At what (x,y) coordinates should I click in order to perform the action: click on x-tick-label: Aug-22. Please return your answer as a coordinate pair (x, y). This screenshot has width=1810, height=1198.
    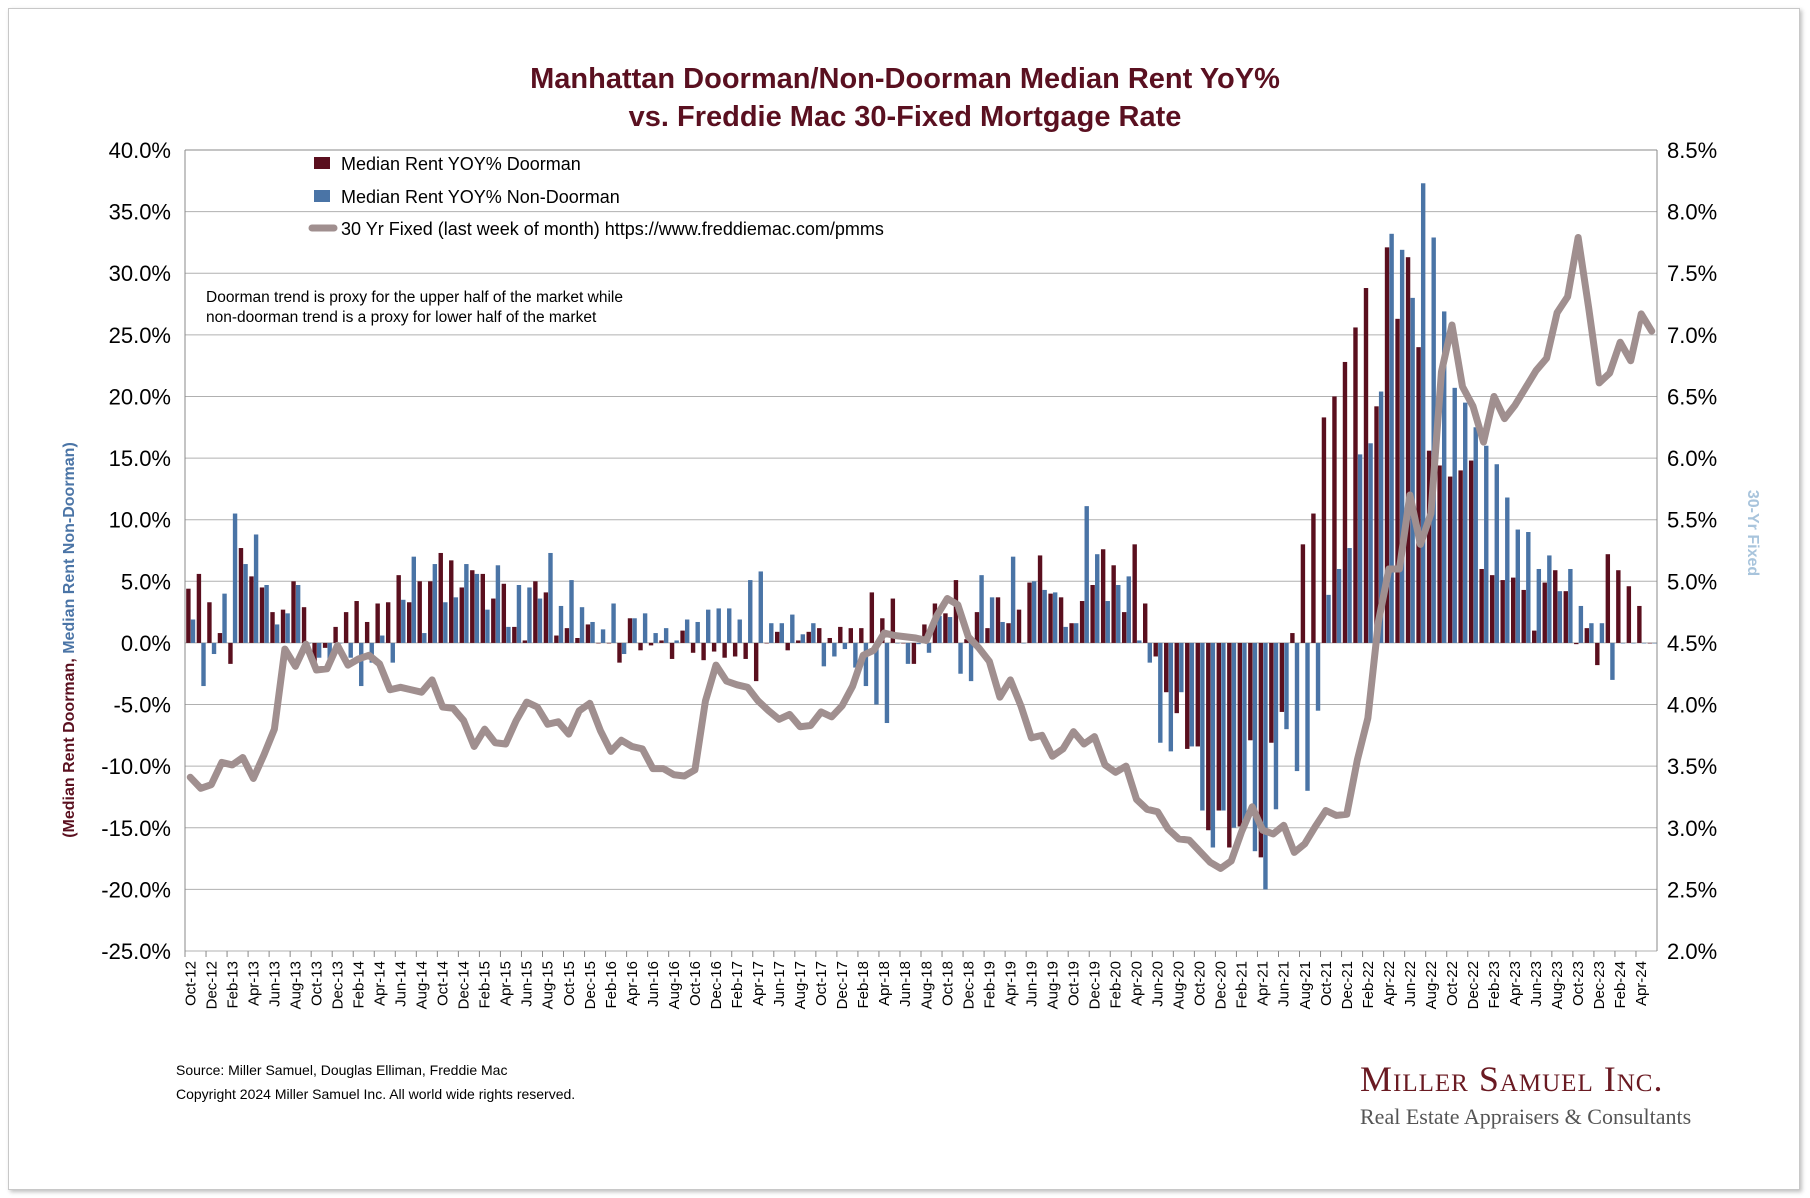
    Looking at the image, I should click on (1431, 985).